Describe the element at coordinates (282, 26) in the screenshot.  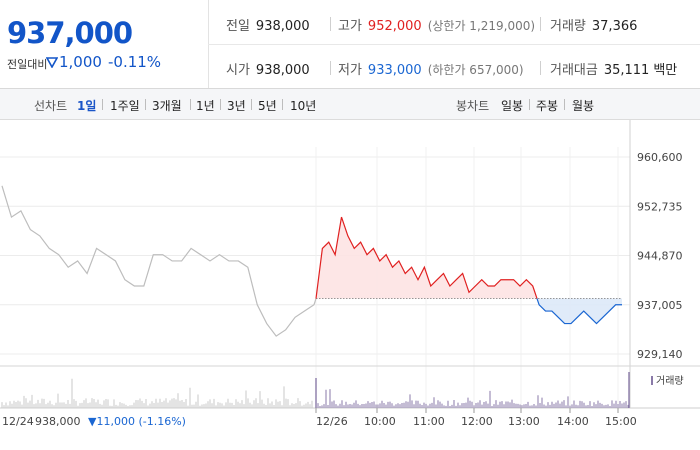
I see `prev-close-value: 938,000` at that location.